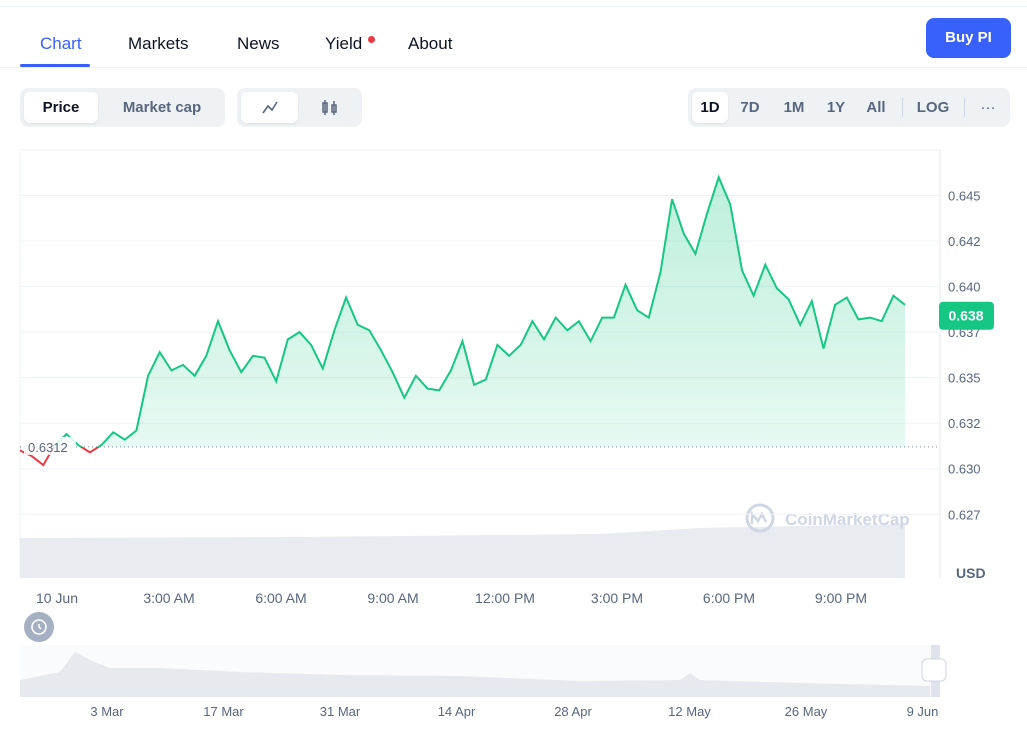 This screenshot has width=1027, height=746. I want to click on open-price-bg, so click(50, 445).